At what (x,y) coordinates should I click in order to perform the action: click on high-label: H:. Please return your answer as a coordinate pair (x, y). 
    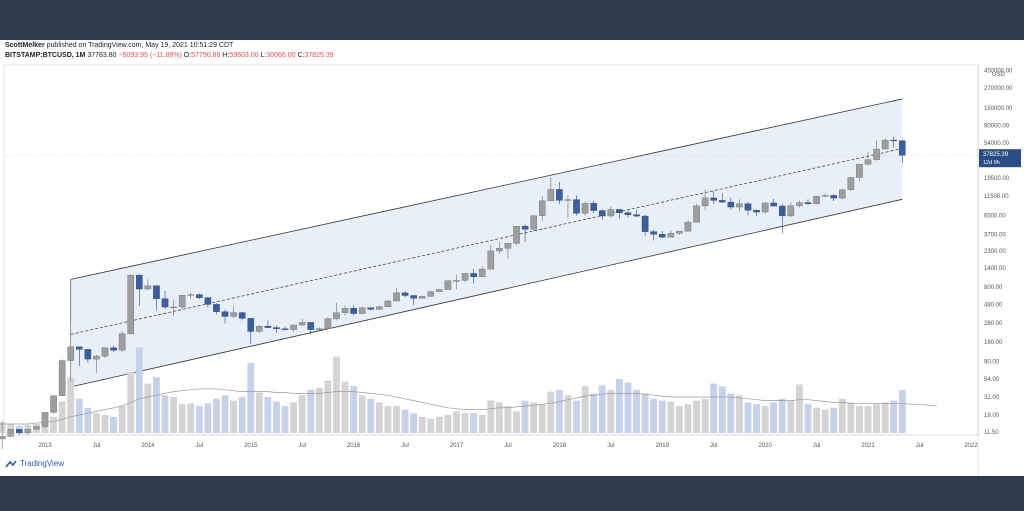
    Looking at the image, I should click on (226, 55).